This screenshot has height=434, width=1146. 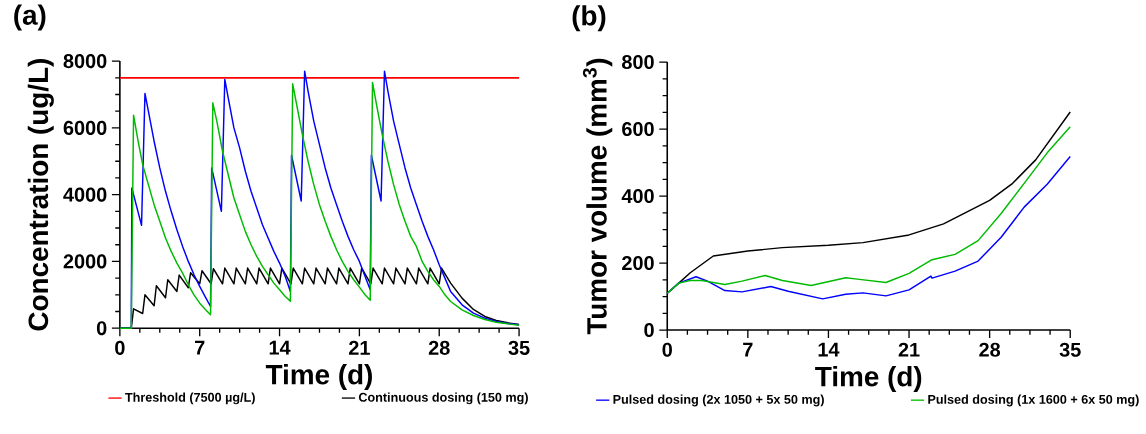 I want to click on y-tick-label: 400, so click(x=637, y=196).